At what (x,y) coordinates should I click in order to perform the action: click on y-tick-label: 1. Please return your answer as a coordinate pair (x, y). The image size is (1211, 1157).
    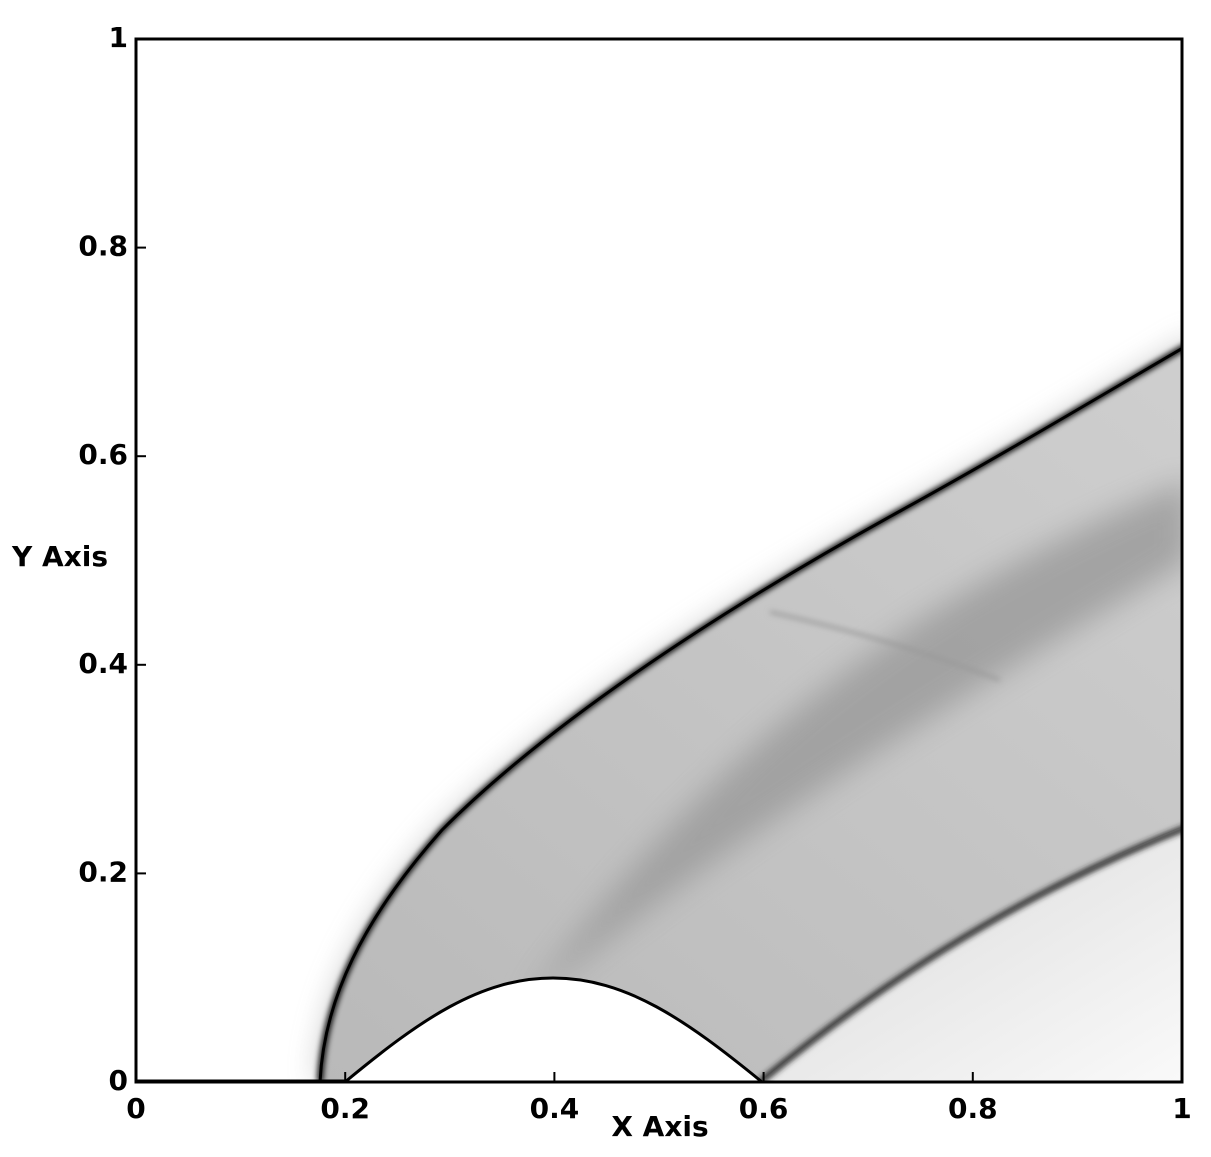
    Looking at the image, I should click on (118, 37).